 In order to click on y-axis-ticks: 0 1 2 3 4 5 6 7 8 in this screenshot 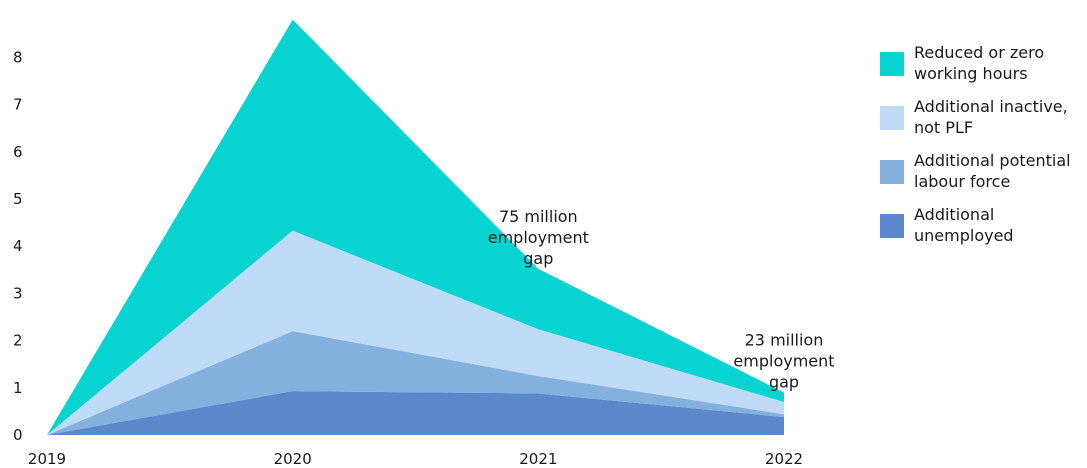, I will do `click(18, 246)`.